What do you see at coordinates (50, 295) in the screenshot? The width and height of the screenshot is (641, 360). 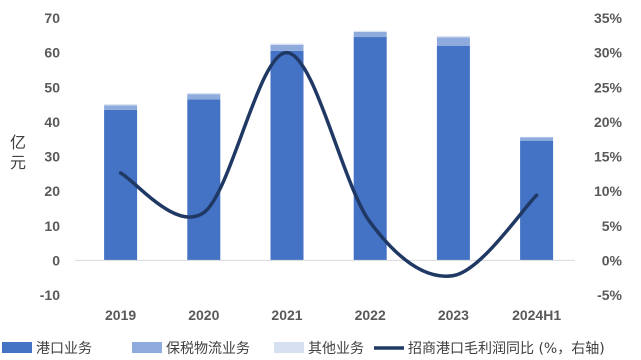 I see `left-tick-label: -10` at bounding box center [50, 295].